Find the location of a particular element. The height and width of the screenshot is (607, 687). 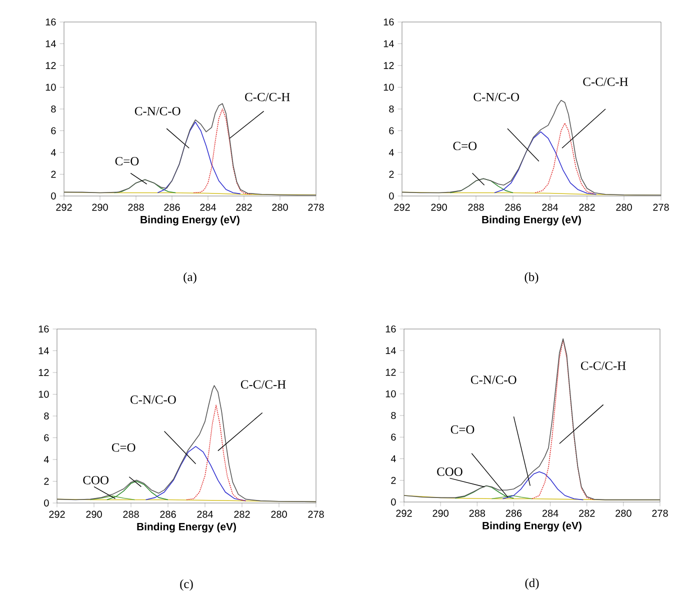

text: (c) is located at coordinates (186, 585).